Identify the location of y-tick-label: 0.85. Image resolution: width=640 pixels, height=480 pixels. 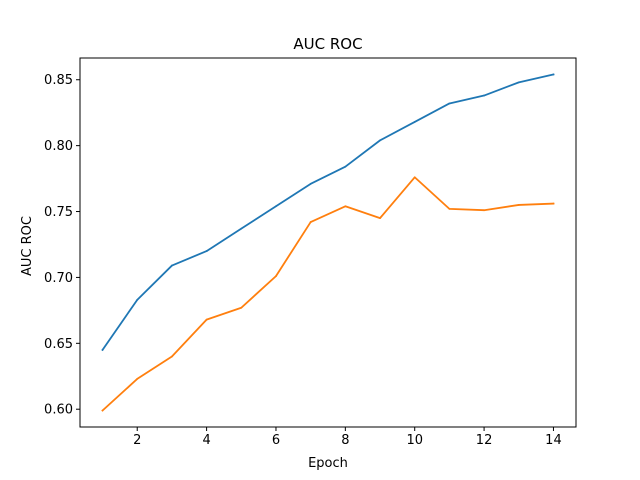
(58, 80).